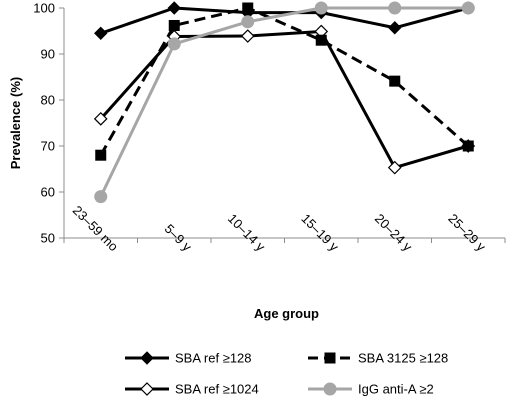  What do you see at coordinates (48, 192) in the screenshot?
I see `y-tick-label: 60` at bounding box center [48, 192].